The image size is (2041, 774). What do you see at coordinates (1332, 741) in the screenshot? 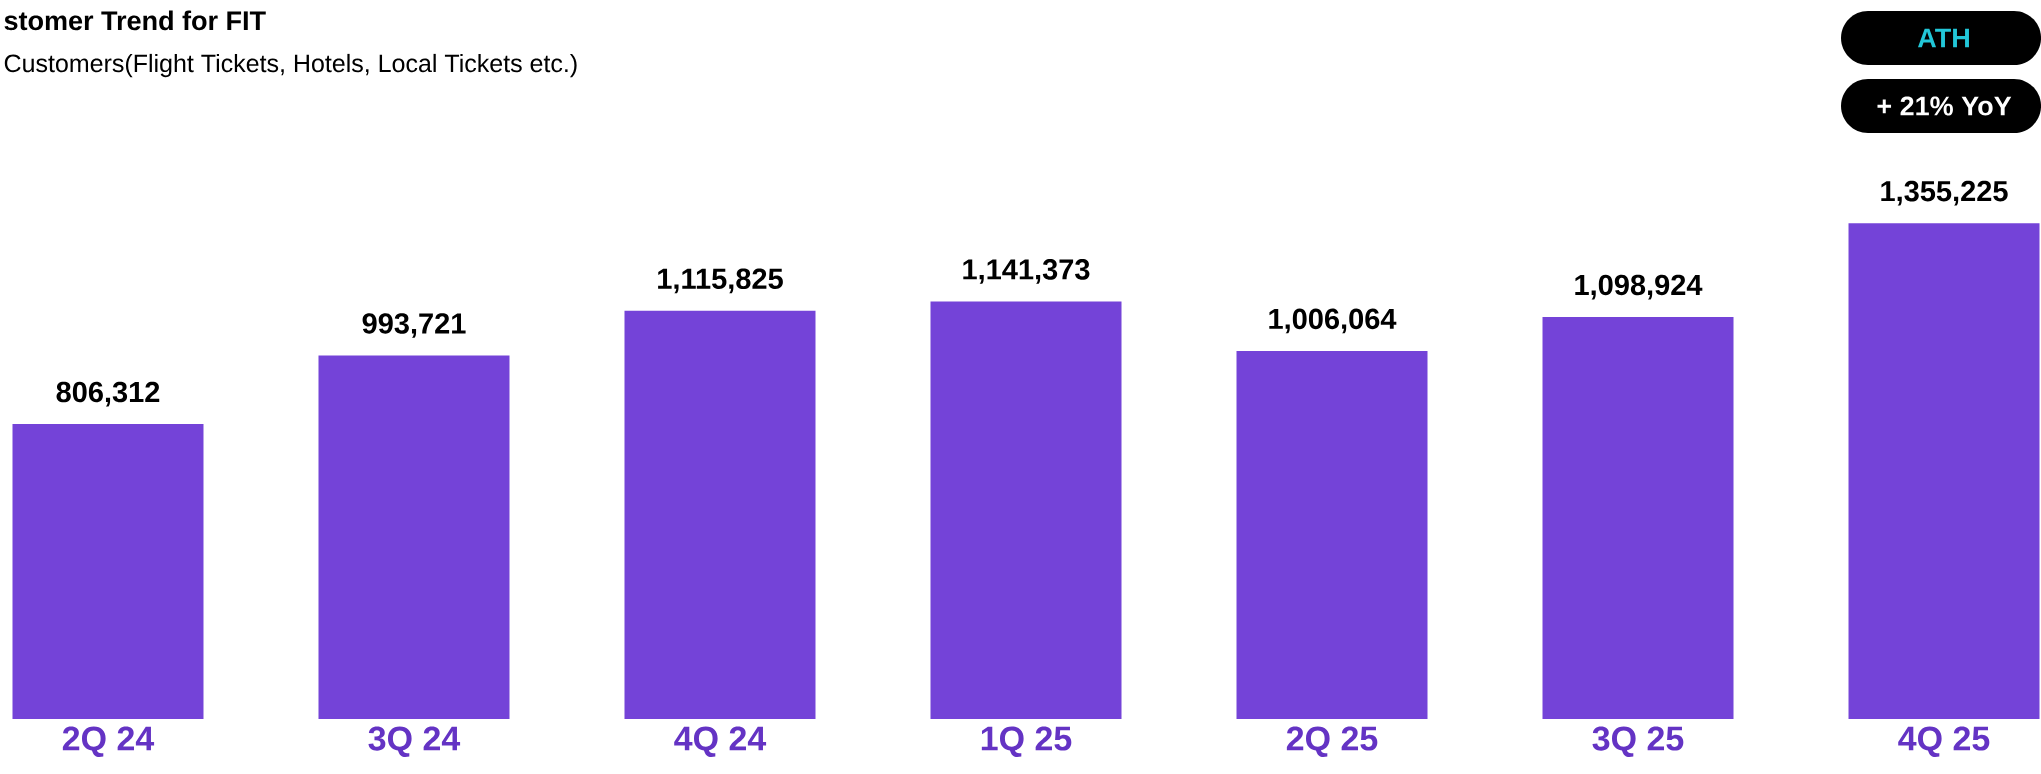
I see `x-tick-label: 2Q 25` at bounding box center [1332, 741].